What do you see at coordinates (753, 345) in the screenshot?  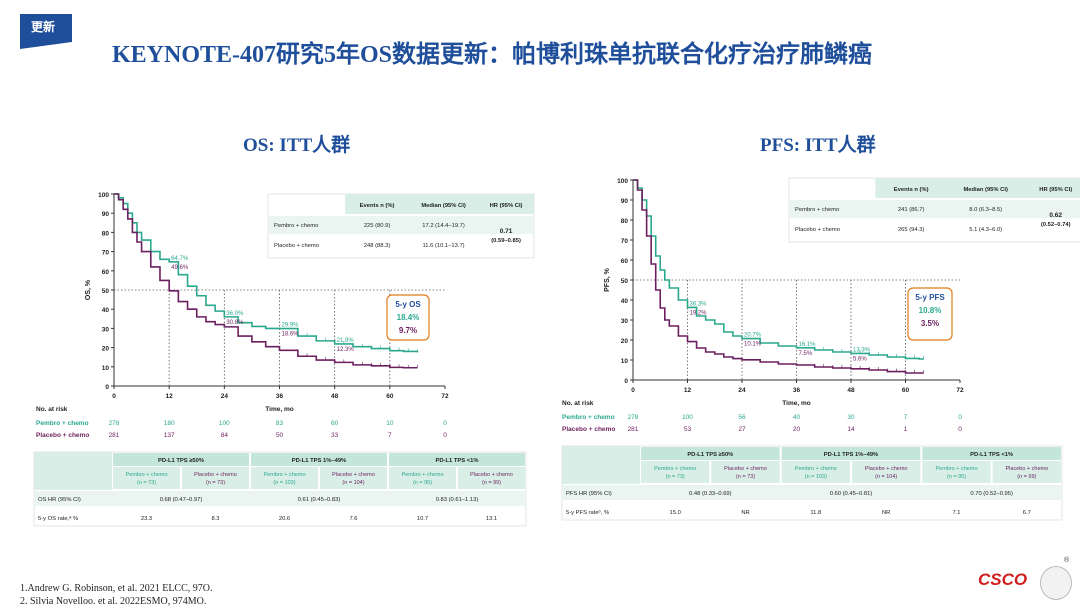 I see `landmark-placebo-value: 10.1%` at bounding box center [753, 345].